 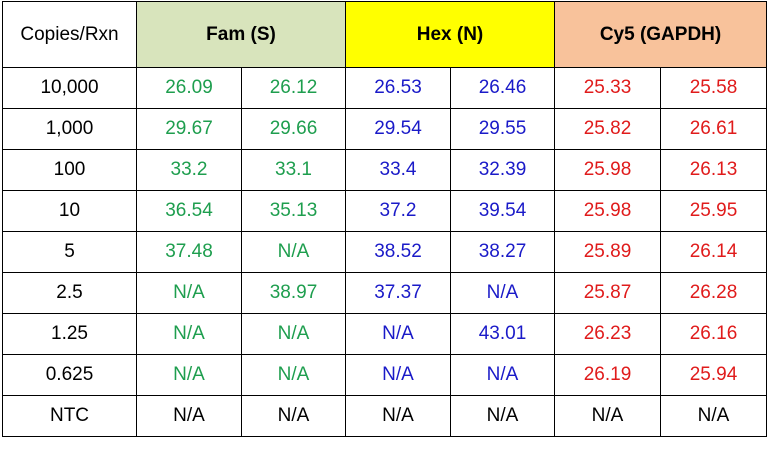 I want to click on hex-ct-value-rep-1: 38.52, so click(x=398, y=252).